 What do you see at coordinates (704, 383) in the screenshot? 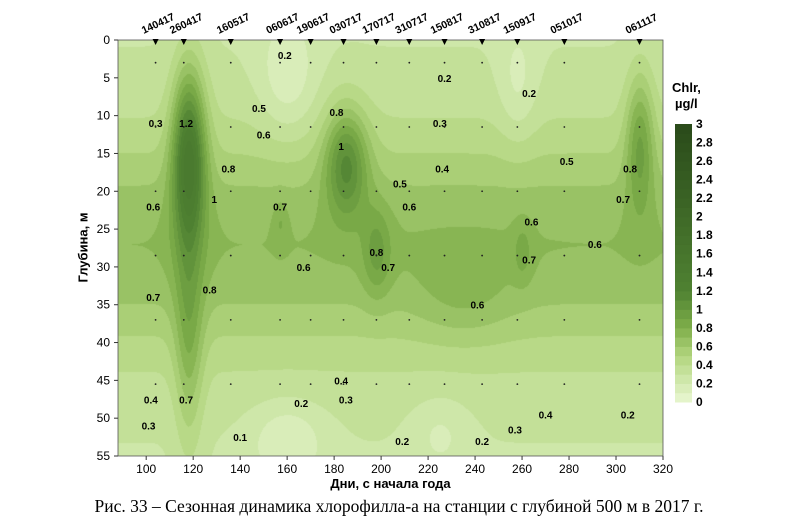
I see `colorbar-tick-label: 0.2` at bounding box center [704, 383].